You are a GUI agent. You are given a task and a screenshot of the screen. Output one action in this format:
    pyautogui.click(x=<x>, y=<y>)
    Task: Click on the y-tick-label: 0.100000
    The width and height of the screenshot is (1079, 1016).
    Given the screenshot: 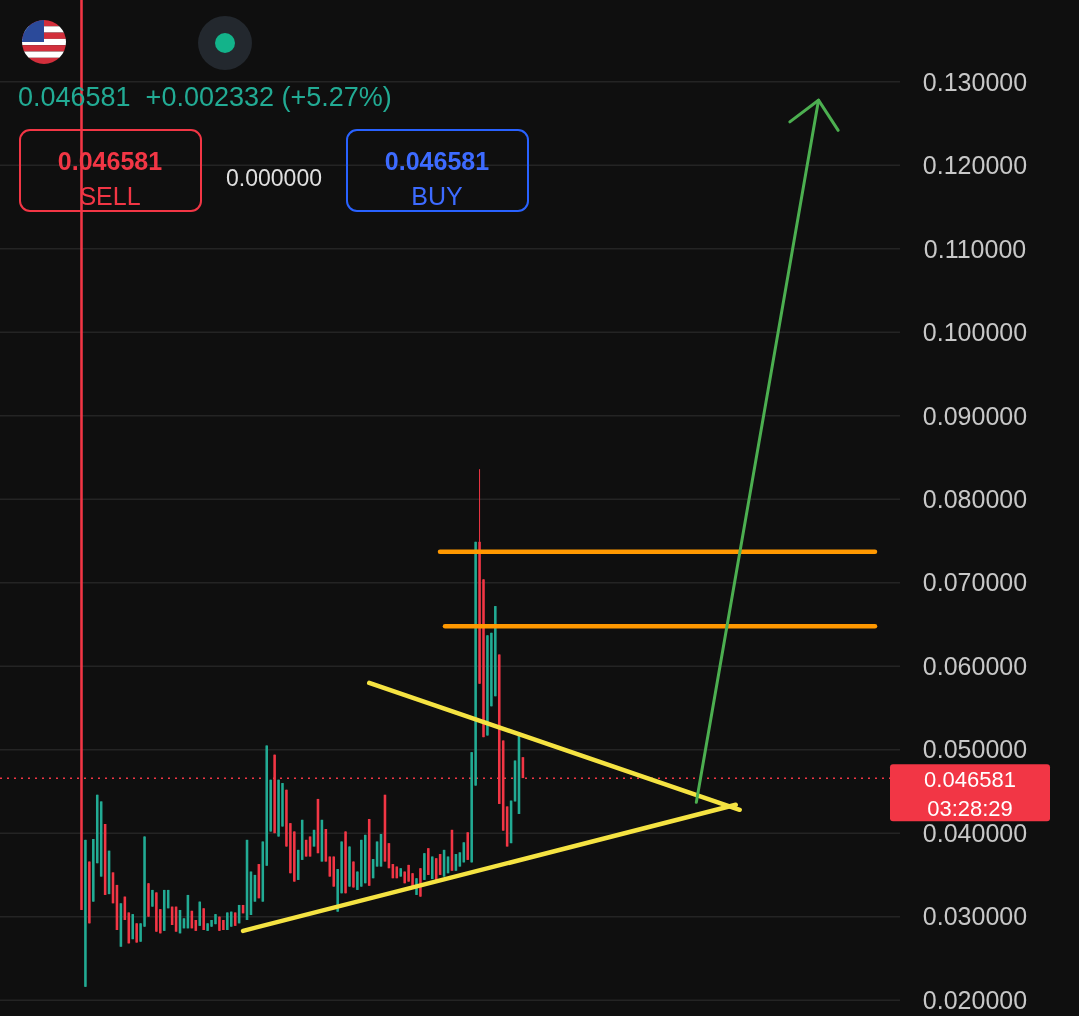 What is the action you would take?
    pyautogui.click(x=975, y=332)
    